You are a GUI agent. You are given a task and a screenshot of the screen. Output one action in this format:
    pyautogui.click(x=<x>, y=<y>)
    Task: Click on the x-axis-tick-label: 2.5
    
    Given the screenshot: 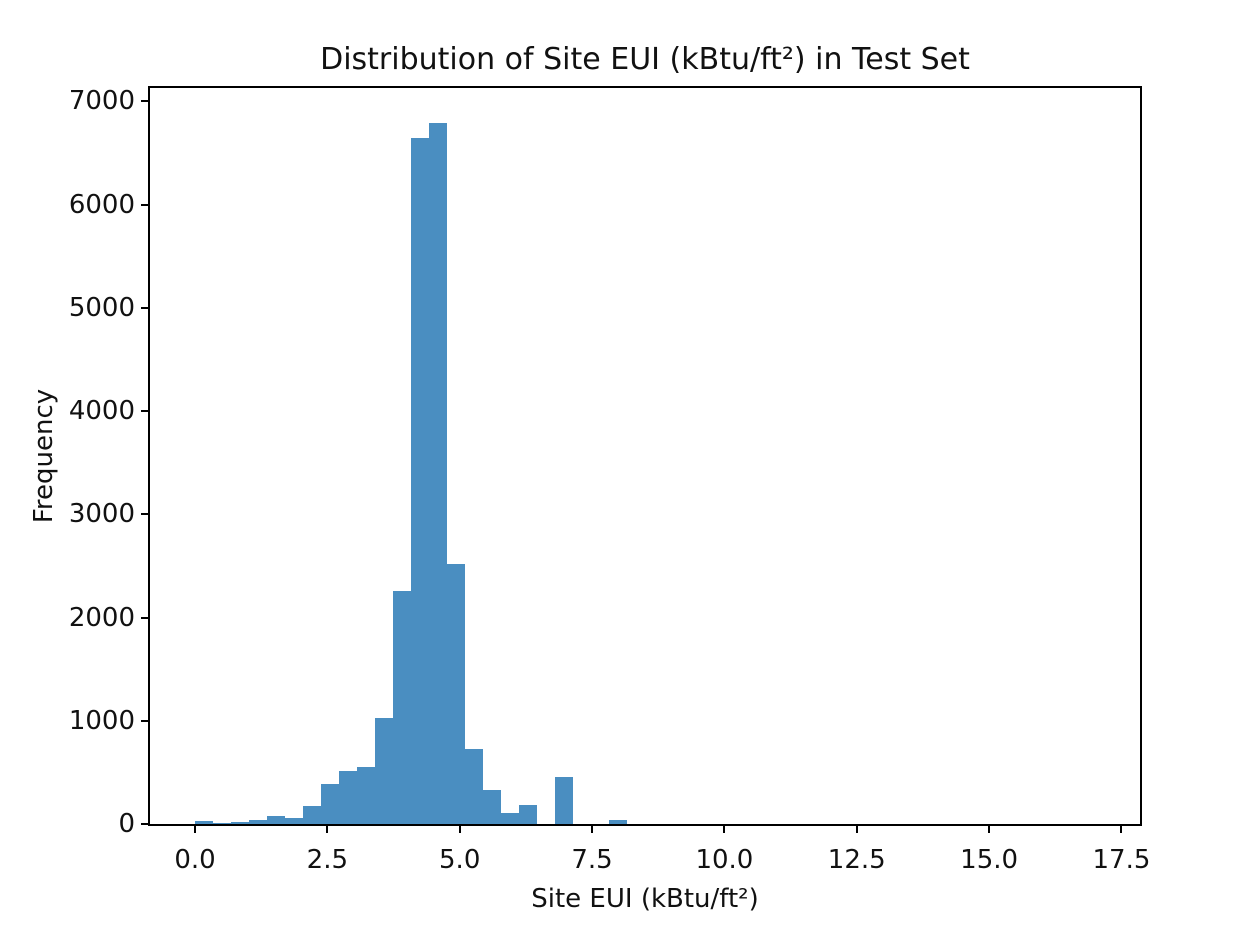 What is the action you would take?
    pyautogui.click(x=327, y=860)
    